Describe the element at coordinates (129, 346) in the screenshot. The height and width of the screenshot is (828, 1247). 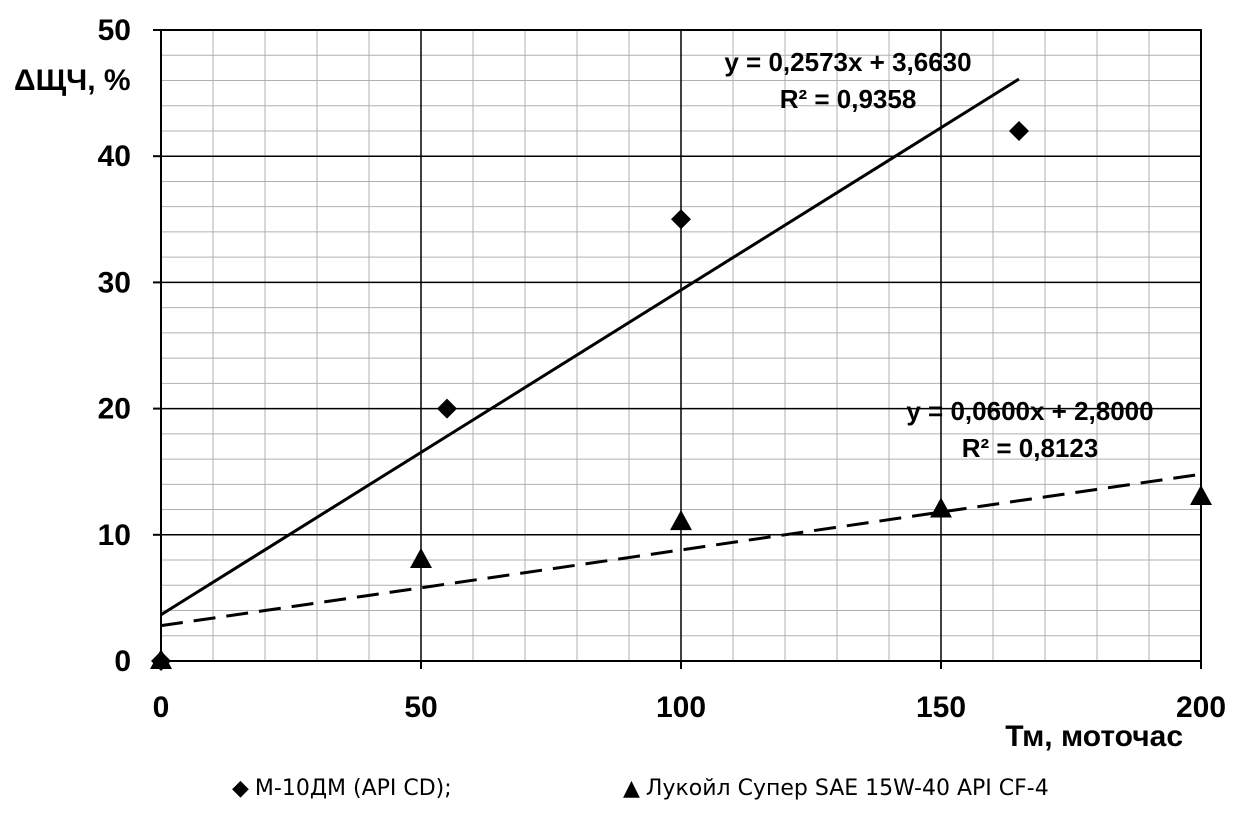
I see `y-axis-ticks: 0 10 20 30 40 50` at that location.